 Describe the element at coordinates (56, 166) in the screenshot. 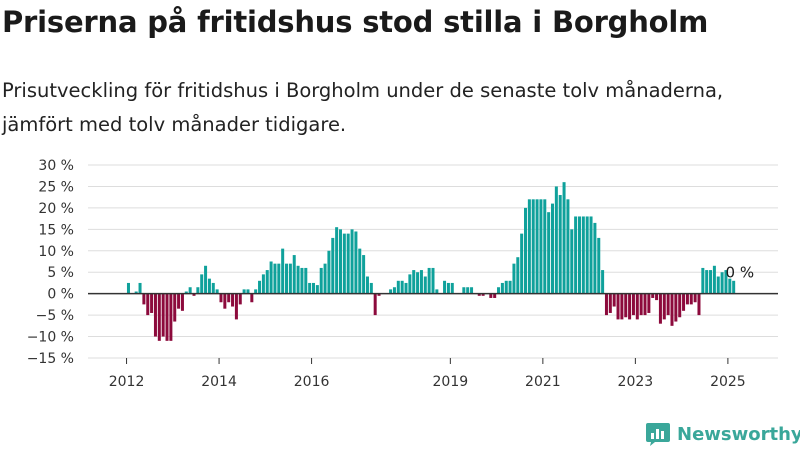

I see `y-tick-label: 30 %` at that location.